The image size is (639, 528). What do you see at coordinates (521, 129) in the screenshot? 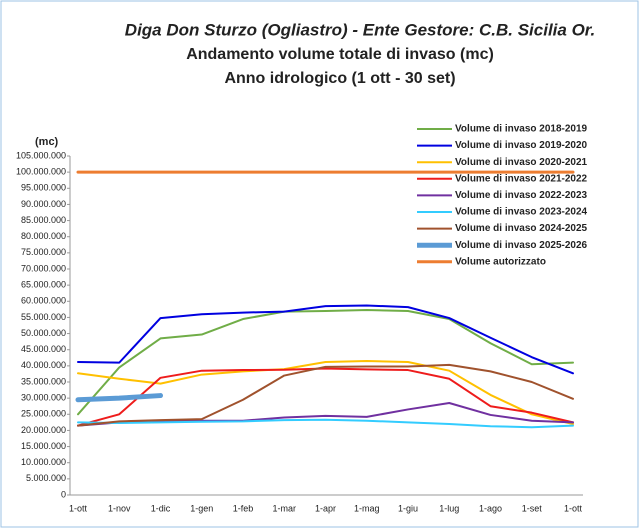
I see `legend-label: Volume di invaso 2018-2019` at bounding box center [521, 129].